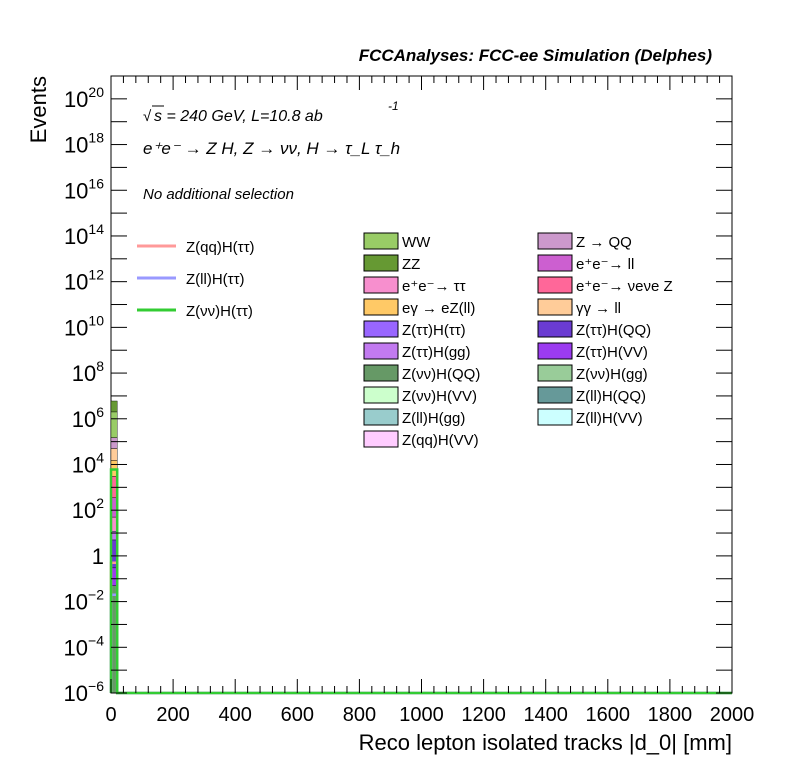 The width and height of the screenshot is (796, 772). What do you see at coordinates (218, 194) in the screenshot?
I see `selection-annotation: No additional selection` at bounding box center [218, 194].